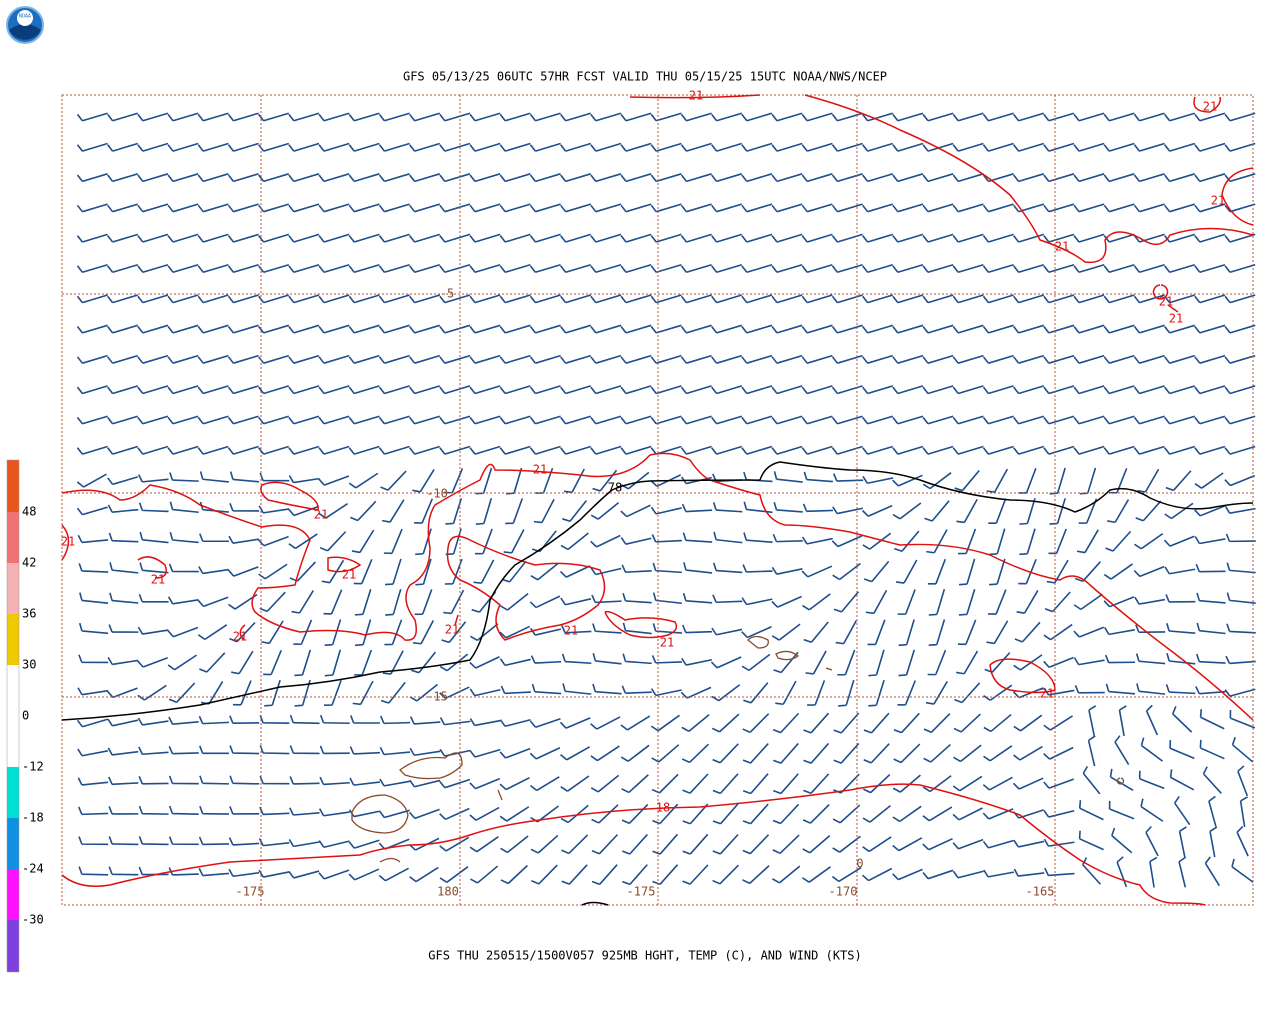  I want to click on island, so click(752, 765).